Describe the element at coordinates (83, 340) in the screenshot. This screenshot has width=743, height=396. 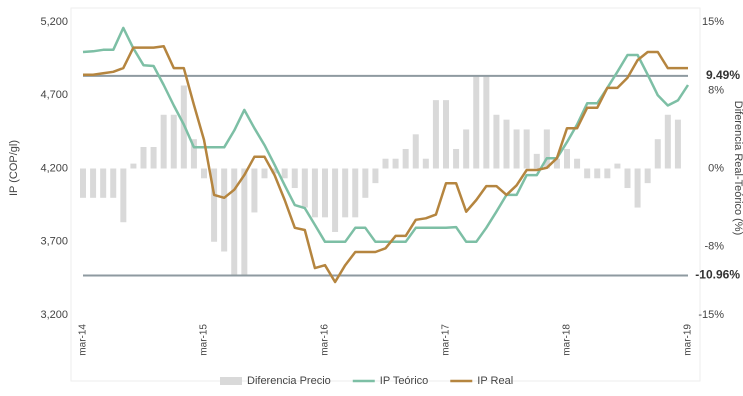
I see `x-tick-label: mar-14` at that location.